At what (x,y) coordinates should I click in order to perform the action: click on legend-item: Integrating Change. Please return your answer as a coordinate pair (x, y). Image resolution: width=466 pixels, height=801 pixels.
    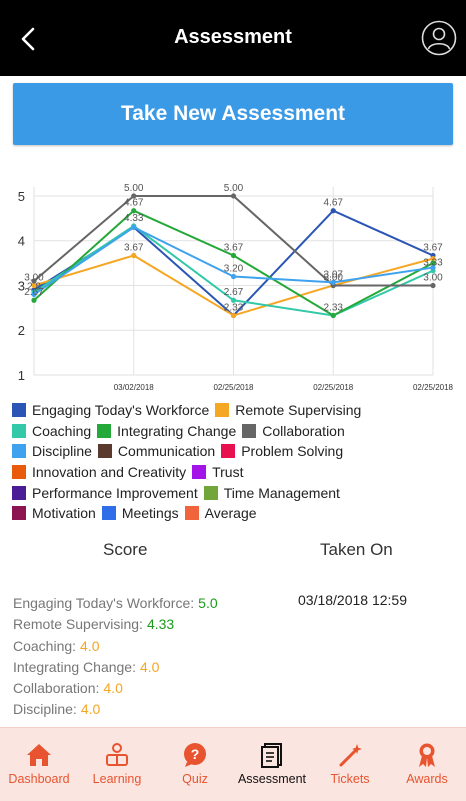
    Looking at the image, I should click on (166, 431).